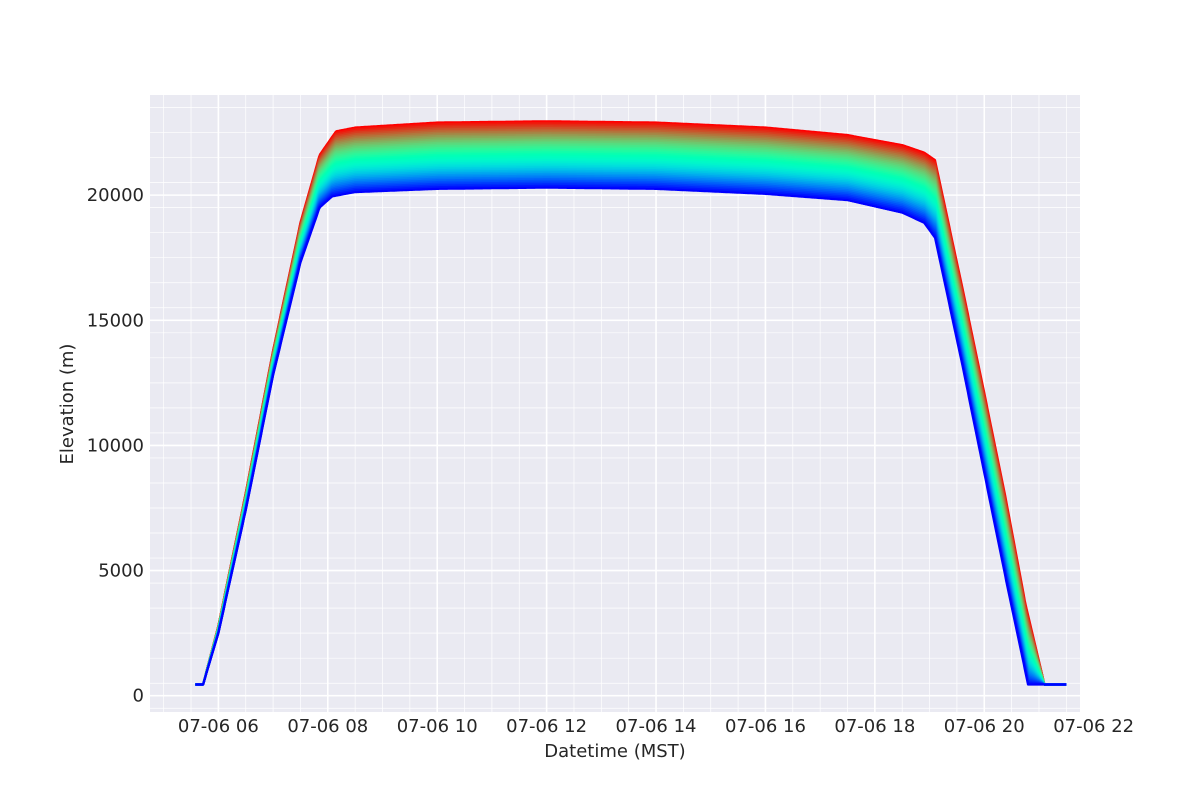  Describe the element at coordinates (138, 696) in the screenshot. I see `y-tick-label: 0` at that location.